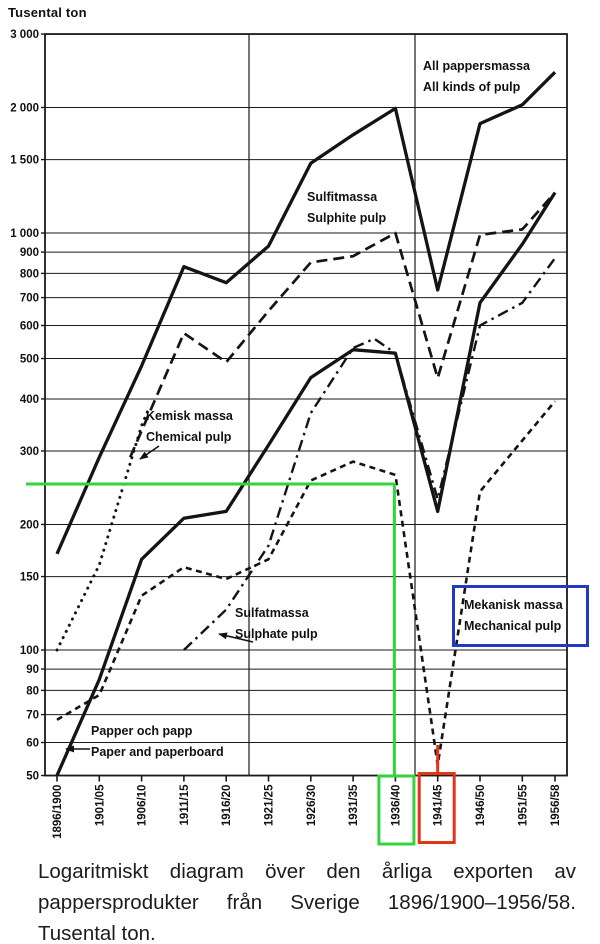 This screenshot has height=944, width=600. I want to click on x-tick-label-1941-45: 1941/45, so click(439, 805).